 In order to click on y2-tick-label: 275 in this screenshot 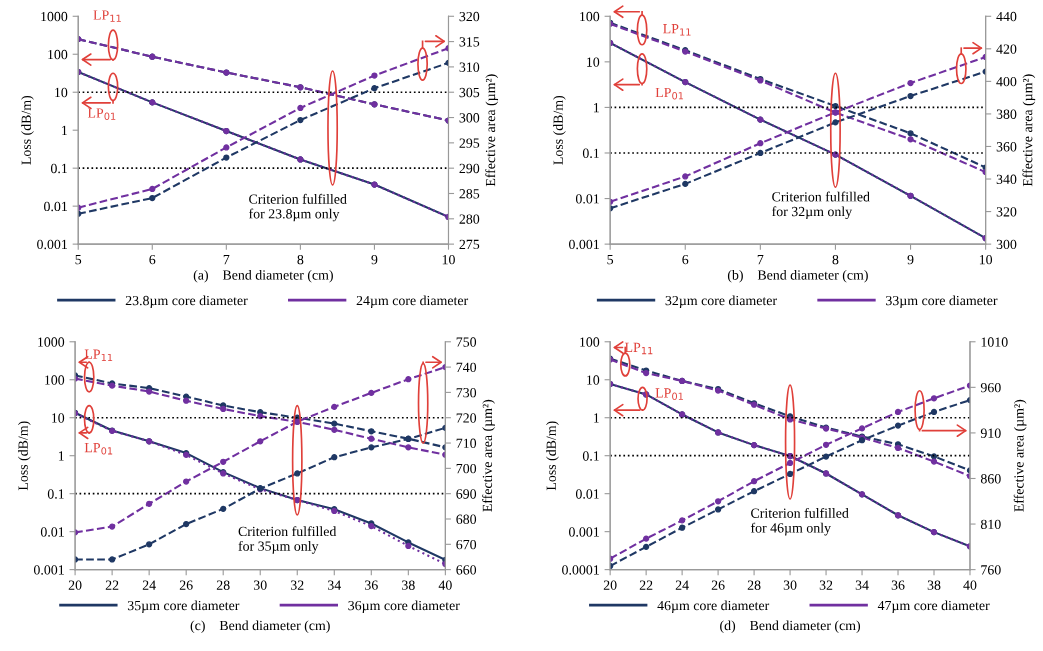, I will do `click(469, 244)`.